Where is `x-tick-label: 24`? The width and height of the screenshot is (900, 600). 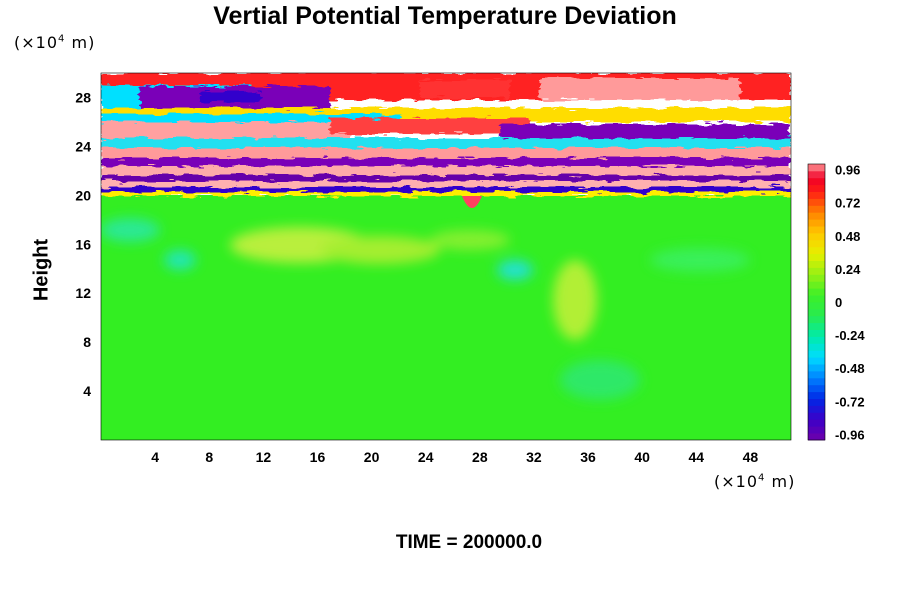
x-tick-label: 24 is located at coordinates (426, 457).